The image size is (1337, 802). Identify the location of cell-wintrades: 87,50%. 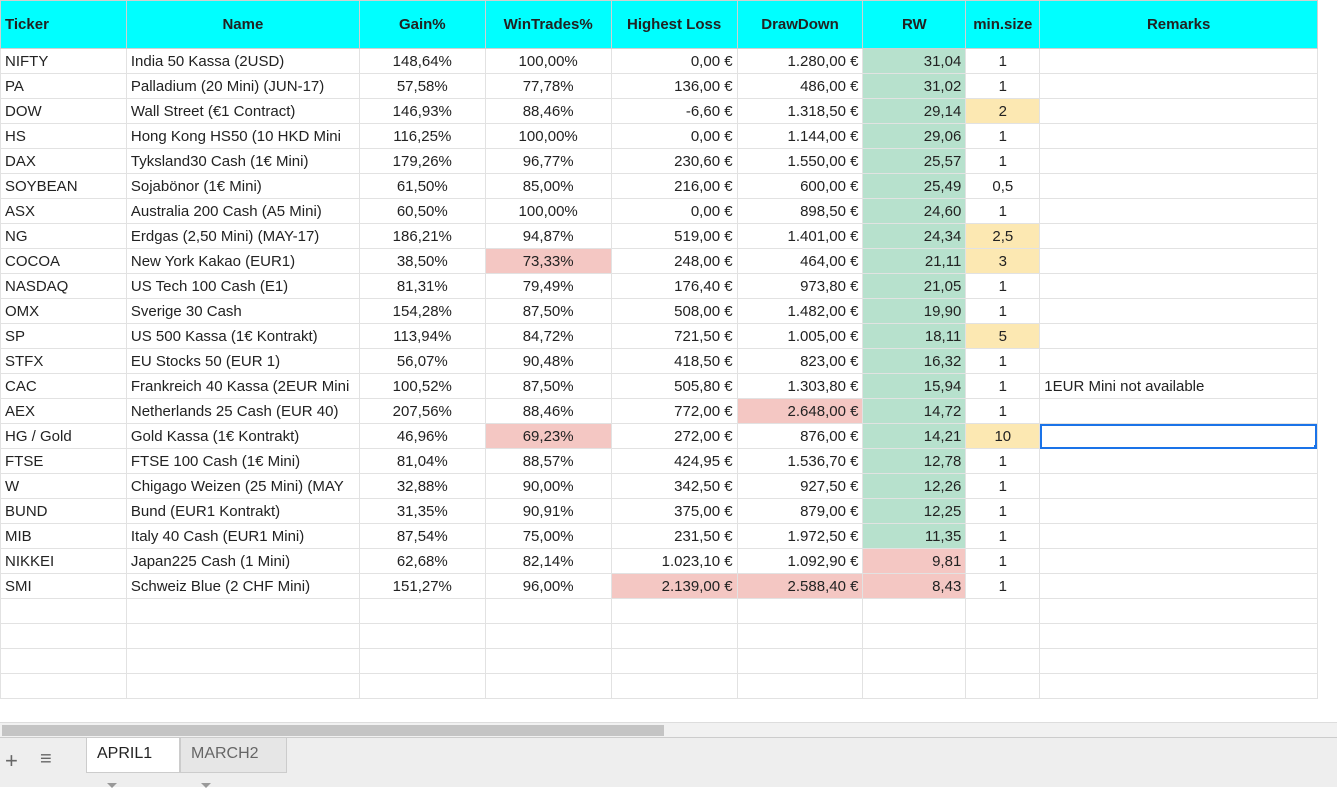
(548, 311).